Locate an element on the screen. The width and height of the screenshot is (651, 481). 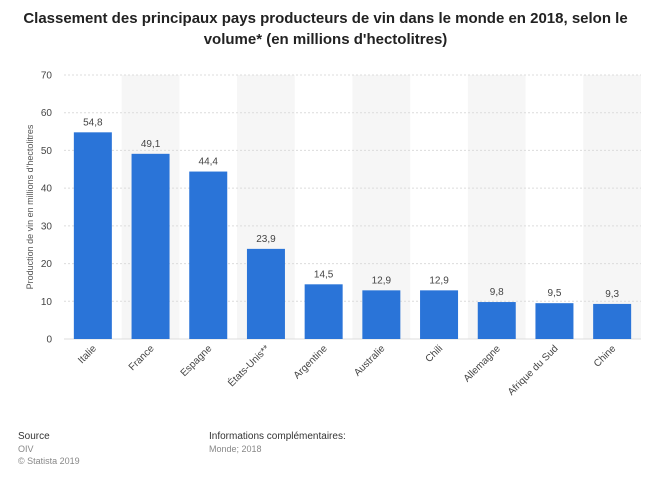
x-tick-label: Australie is located at coordinates (370, 361).